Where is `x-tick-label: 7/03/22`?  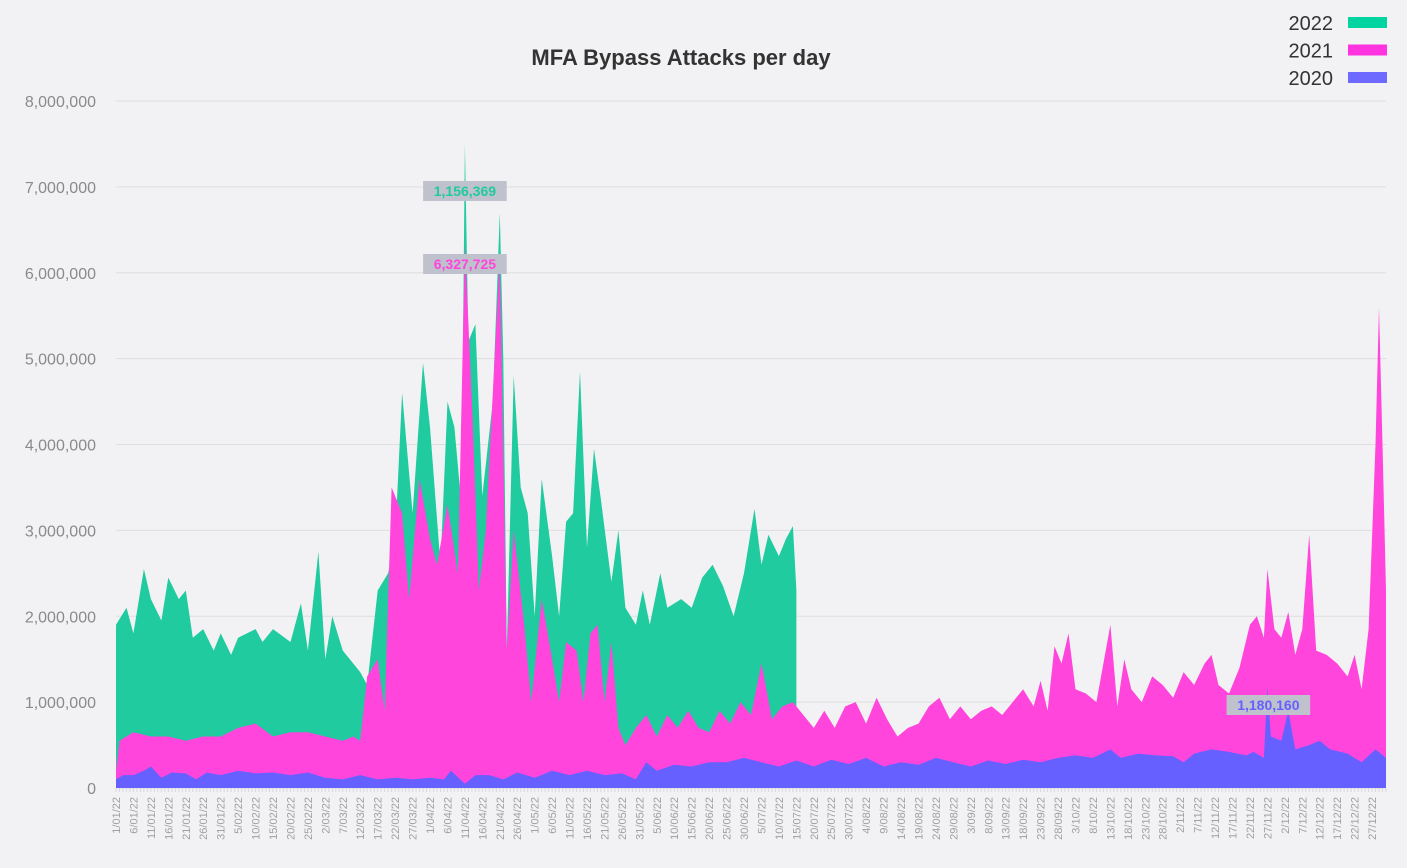
x-tick-label: 7/03/22 is located at coordinates (344, 815).